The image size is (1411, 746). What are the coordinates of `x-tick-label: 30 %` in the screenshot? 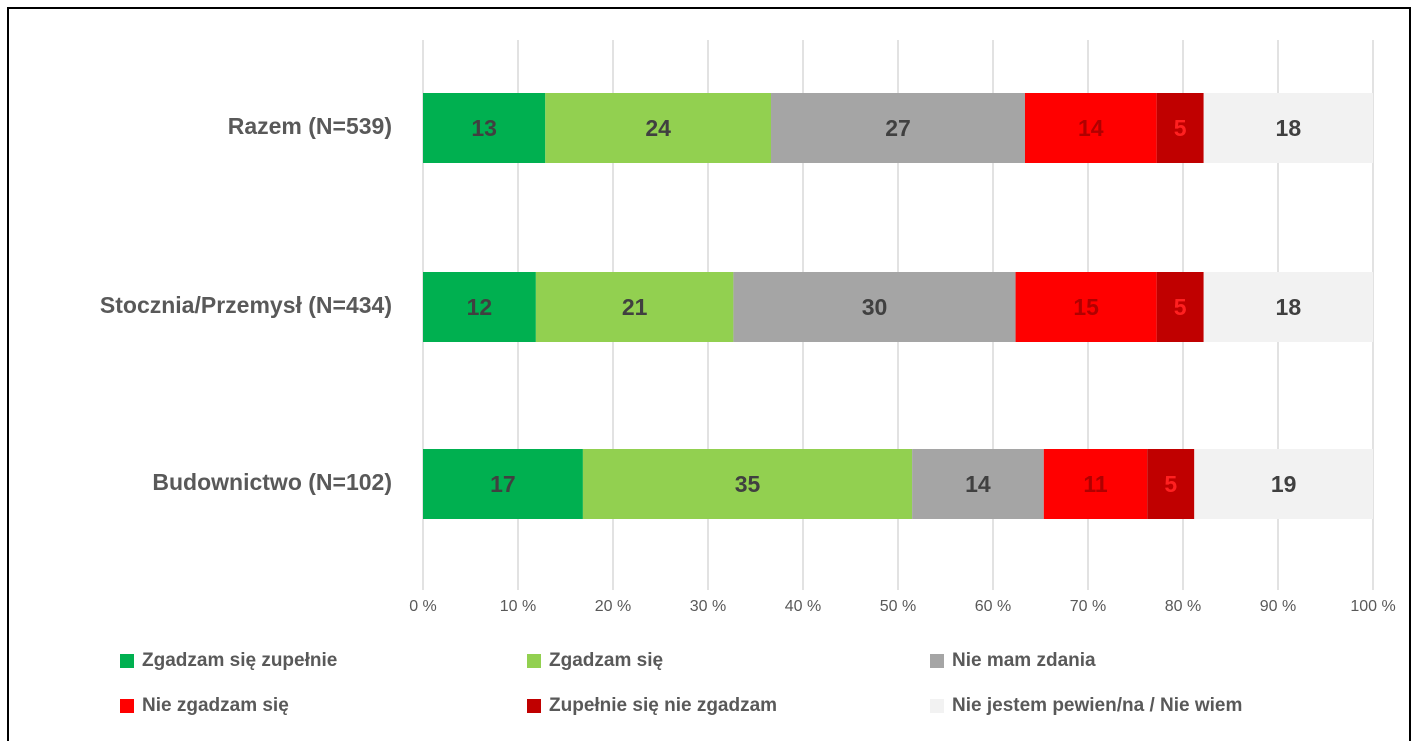 It's located at (708, 606).